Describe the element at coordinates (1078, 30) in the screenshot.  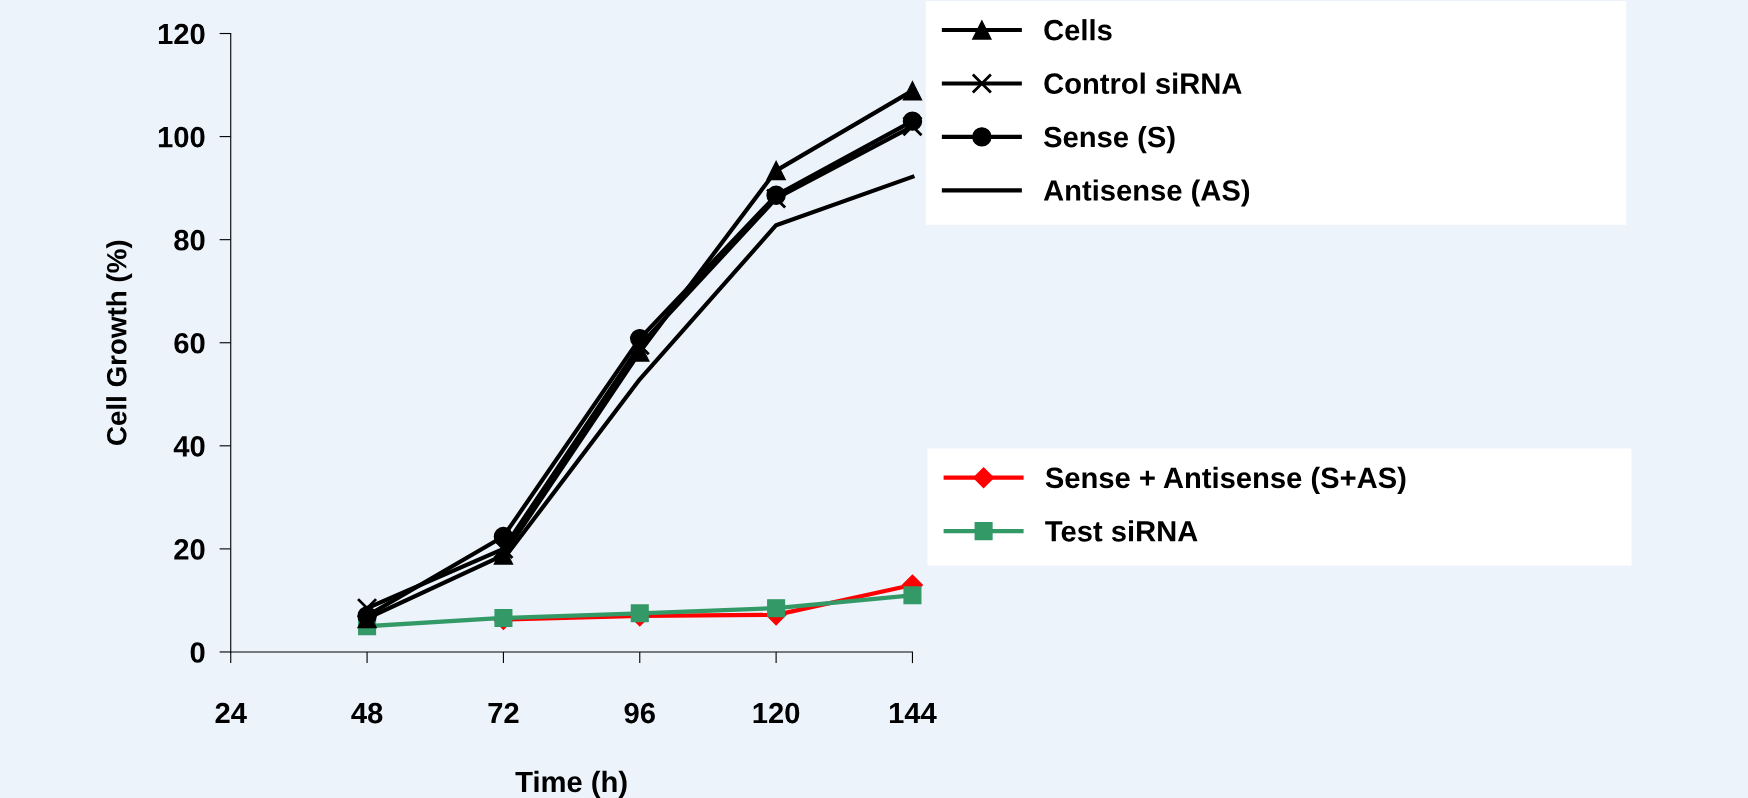
I see `legend-label: Cells` at that location.